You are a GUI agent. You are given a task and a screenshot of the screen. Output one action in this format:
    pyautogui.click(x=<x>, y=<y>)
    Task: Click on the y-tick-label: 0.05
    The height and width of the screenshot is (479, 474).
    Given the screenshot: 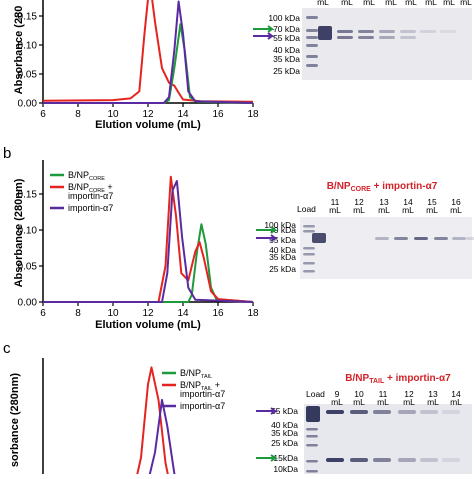 What is the action you would take?
    pyautogui.click(x=28, y=75)
    